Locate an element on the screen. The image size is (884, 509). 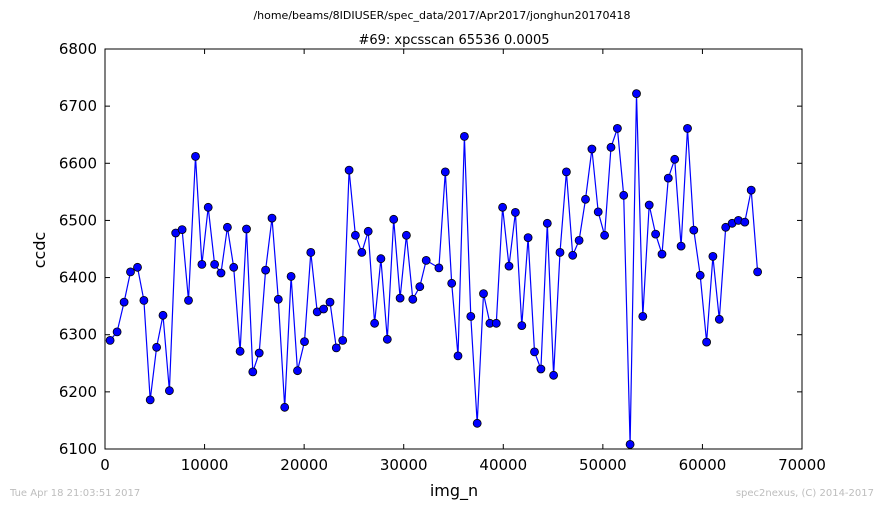
y-tick-label: 6300 is located at coordinates (78, 335).